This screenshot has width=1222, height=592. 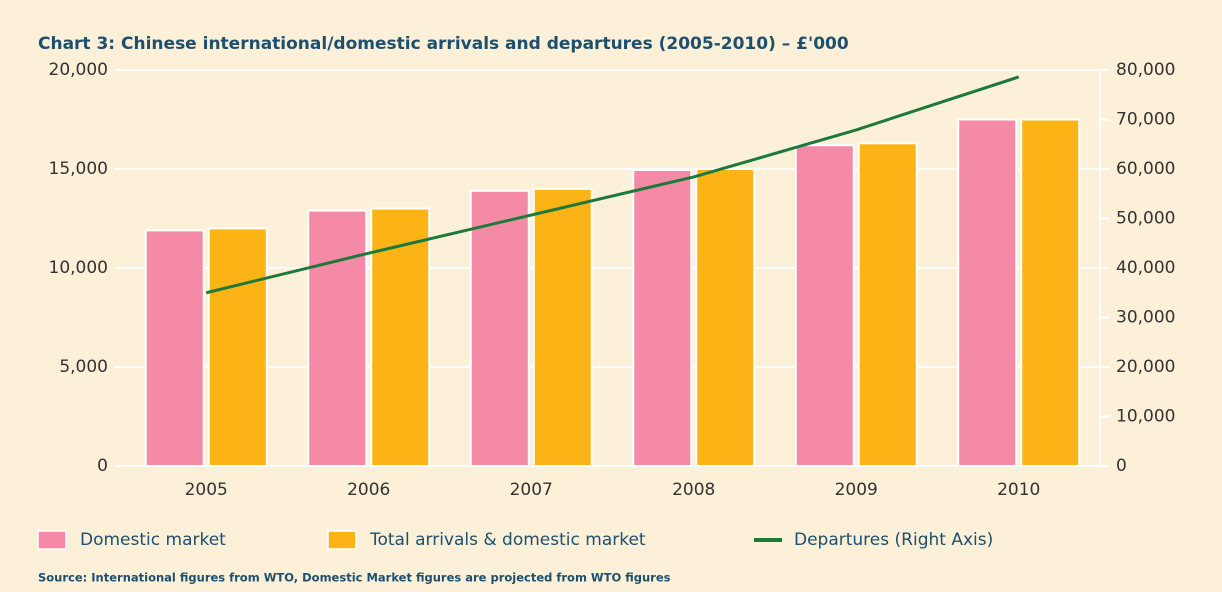 I want to click on legend-label: Departures (Right Axis), so click(x=893, y=540).